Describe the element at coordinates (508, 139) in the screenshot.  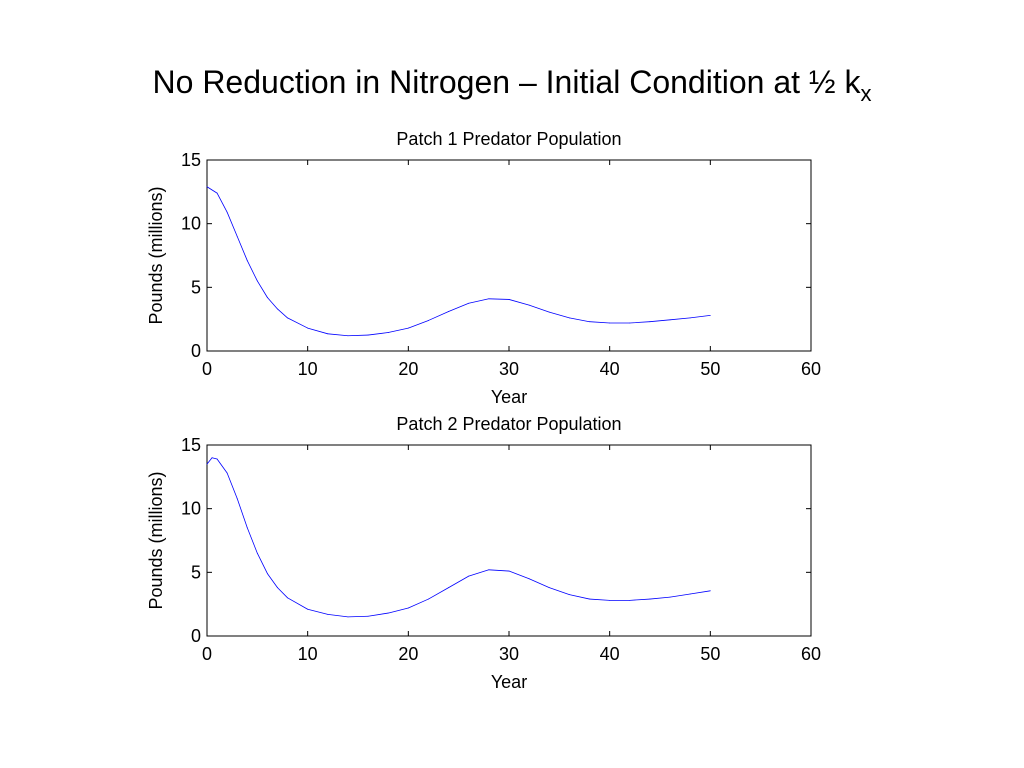
I see `subplot-title: Patch 1 Predator Population` at that location.